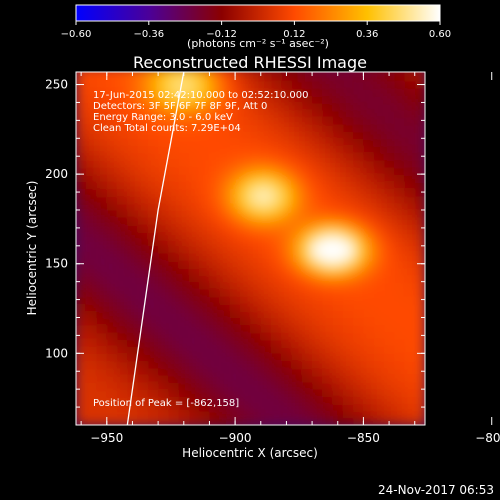 The image size is (500, 500). What do you see at coordinates (363, 438) in the screenshot?
I see `x-tick-label: −850` at bounding box center [363, 438].